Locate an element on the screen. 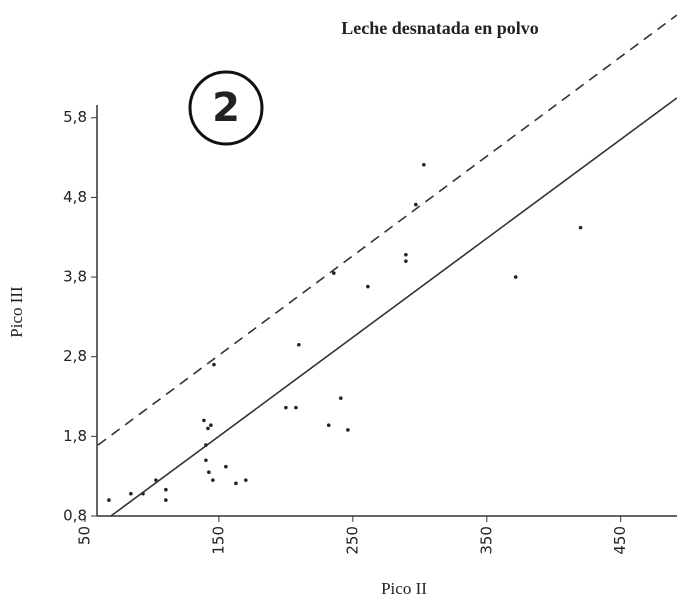  annotation: 2 is located at coordinates (226, 108).